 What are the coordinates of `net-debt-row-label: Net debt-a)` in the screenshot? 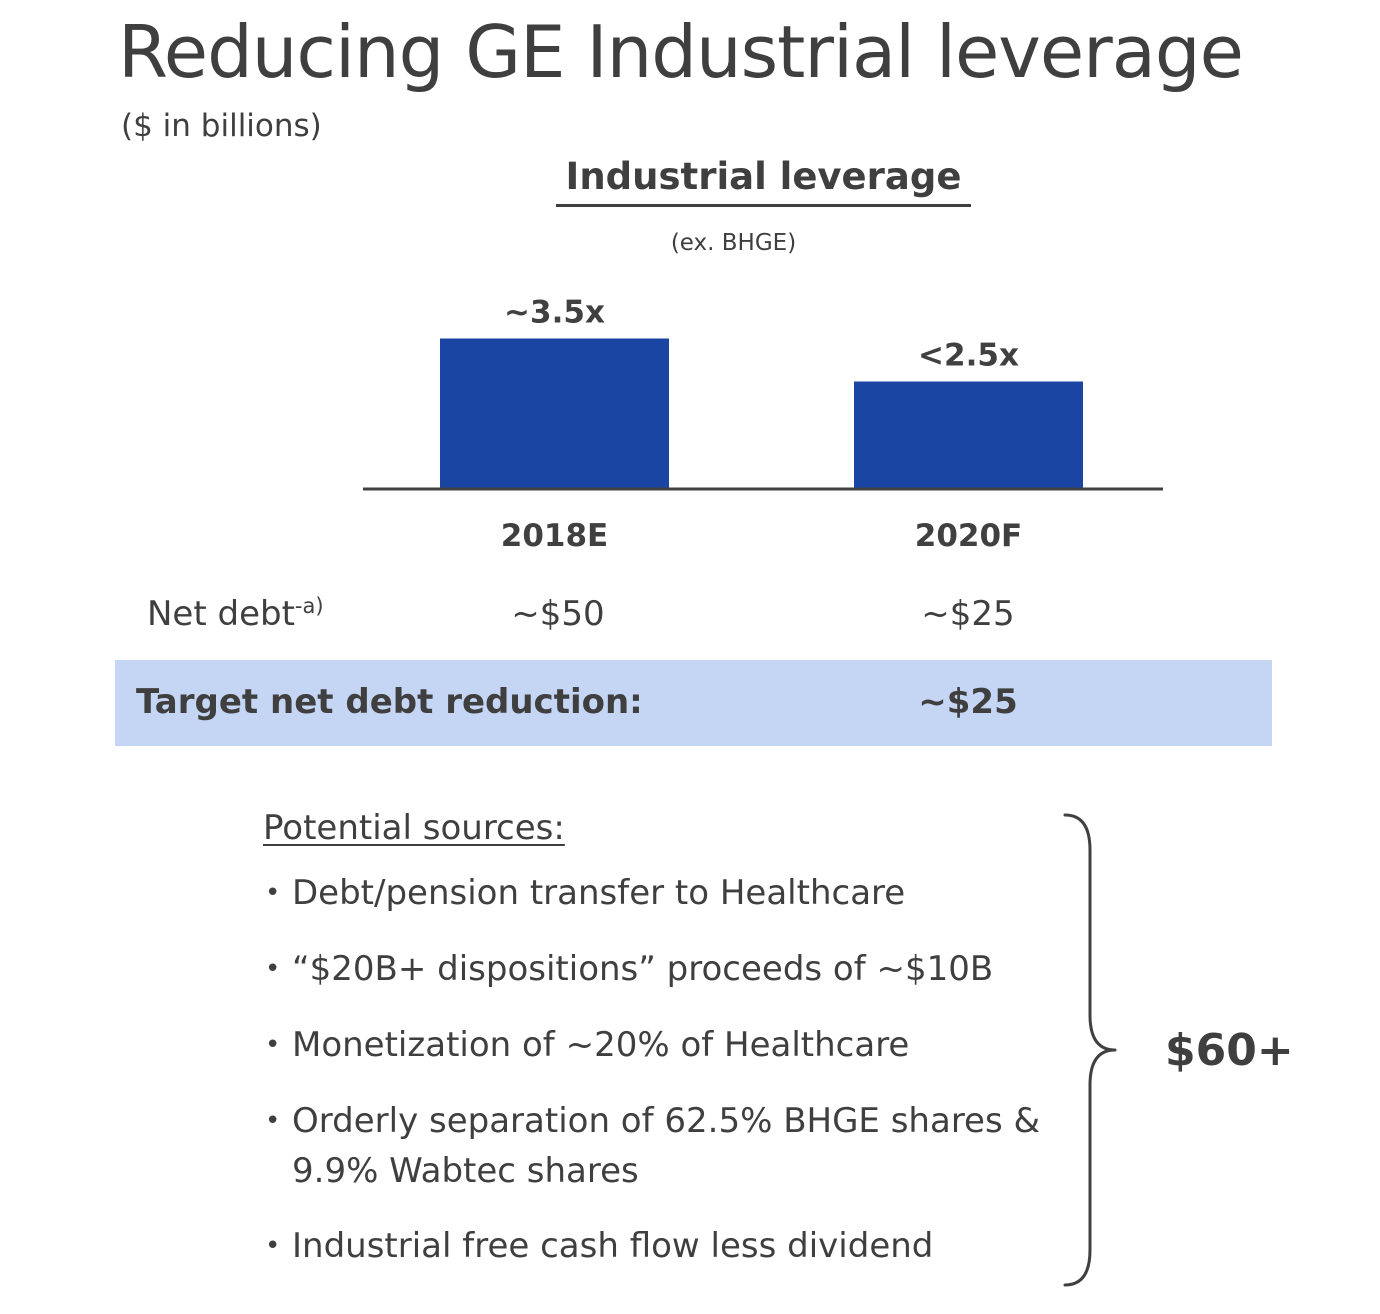 It's located at (235, 614).